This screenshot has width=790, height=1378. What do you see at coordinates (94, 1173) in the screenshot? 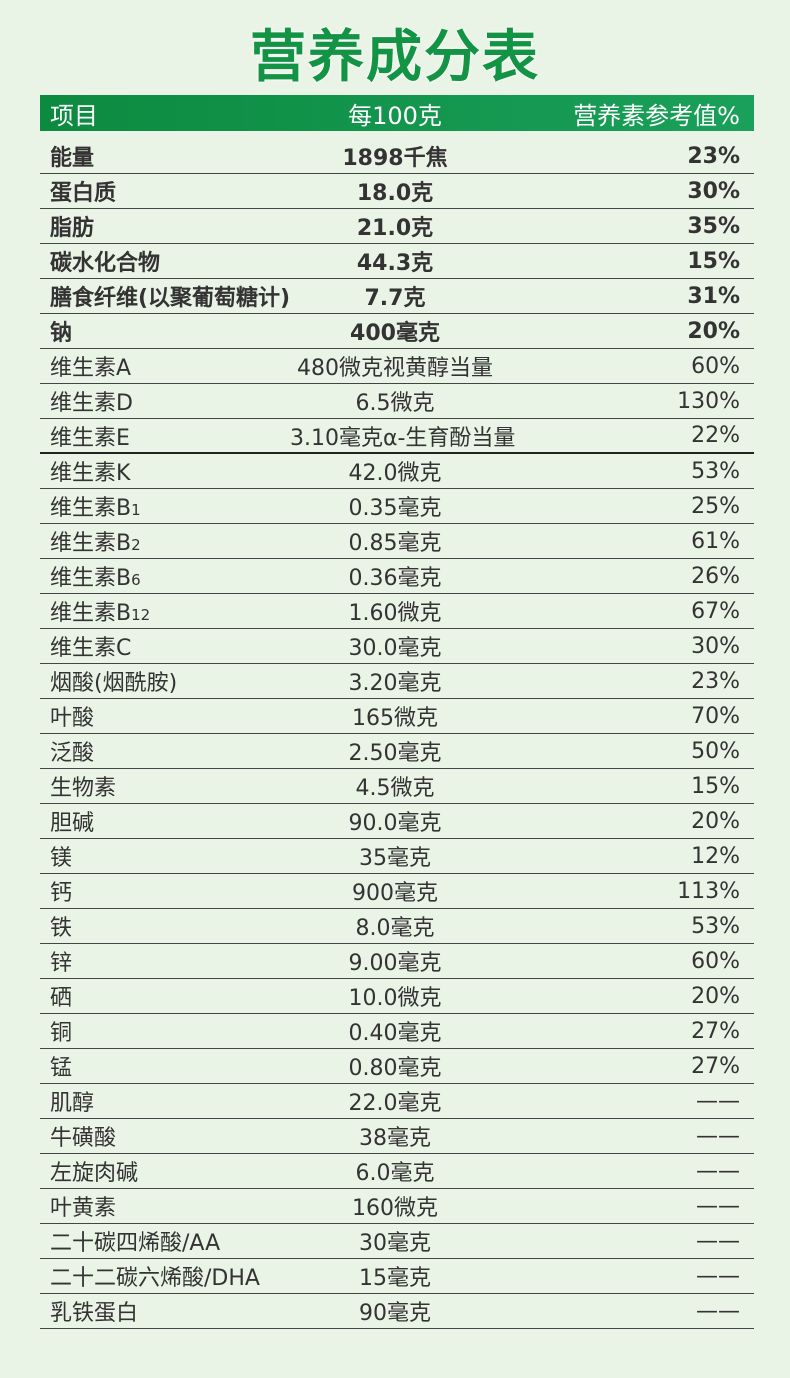
I see `nutrient-name: 左旋肉碱` at bounding box center [94, 1173].